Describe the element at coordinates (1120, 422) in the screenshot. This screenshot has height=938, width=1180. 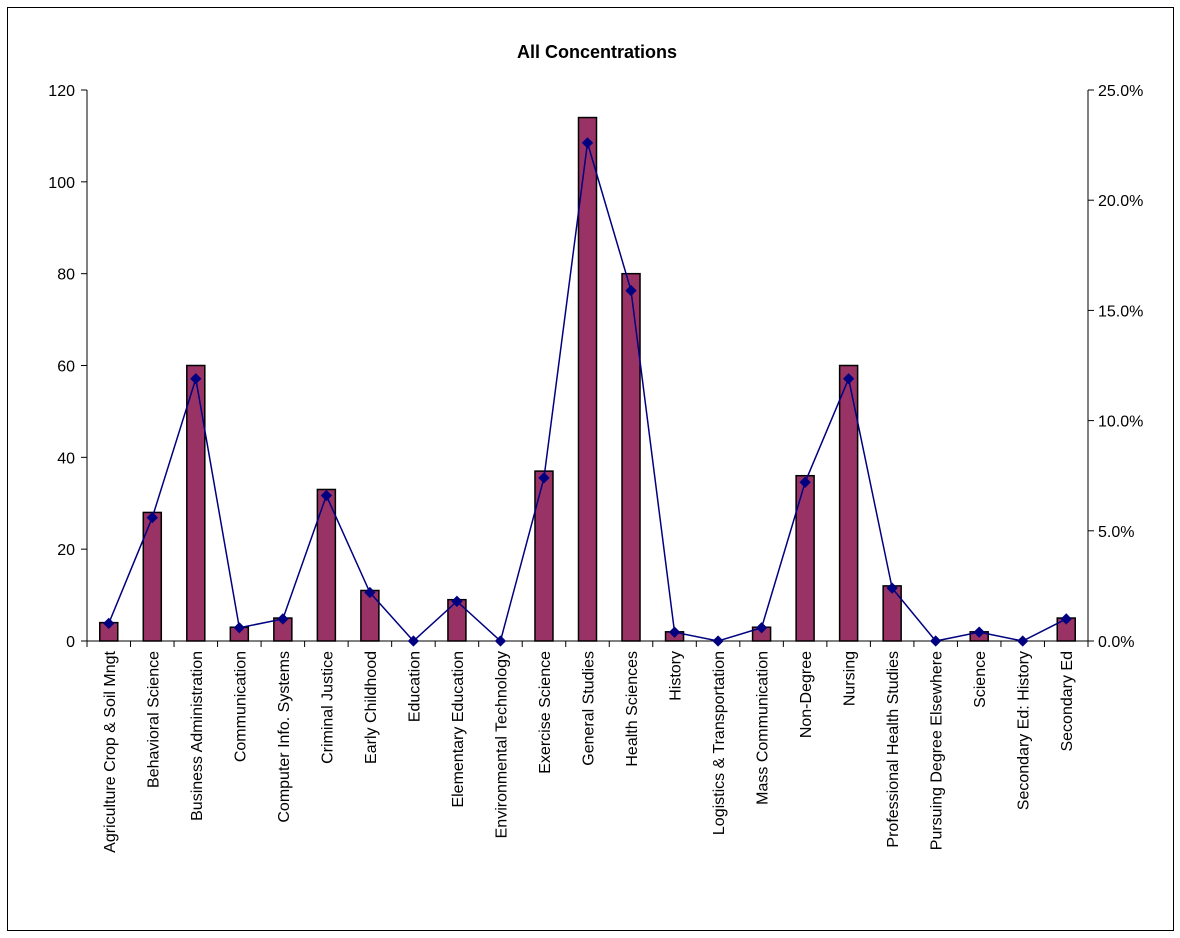
I see `y2-tick-label: 10.0%` at that location.